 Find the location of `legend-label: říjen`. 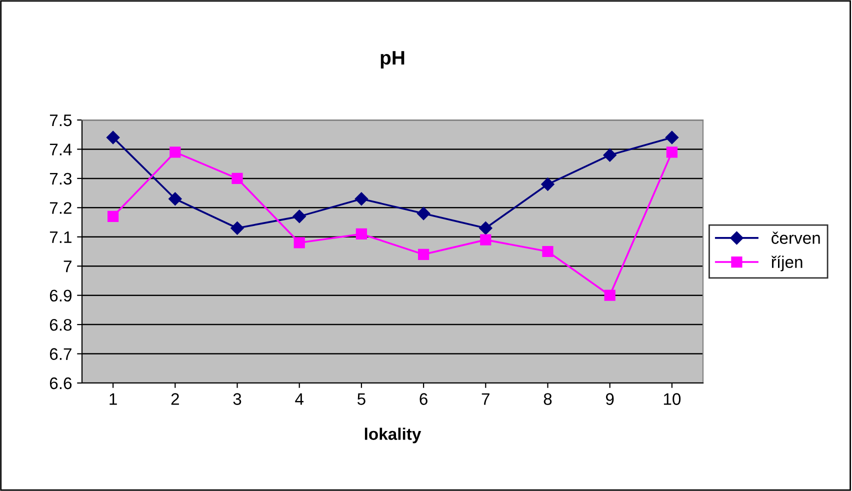

legend-label: říjen is located at coordinates (786, 264).